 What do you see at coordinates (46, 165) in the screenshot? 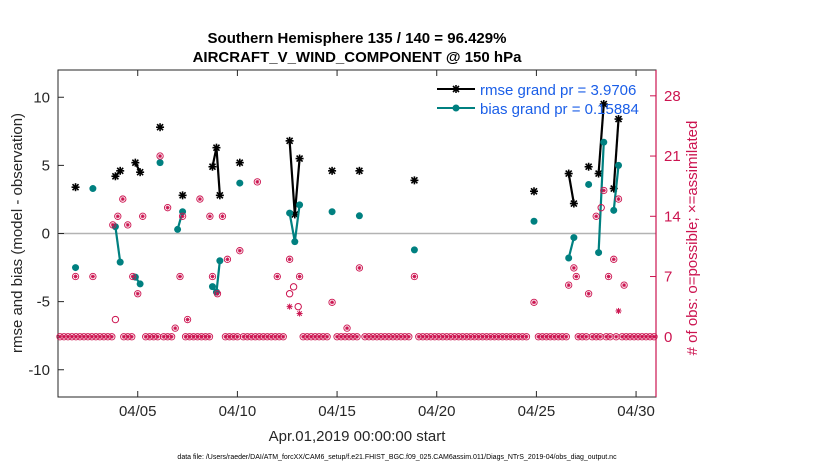
I see `y-tick-label: 5` at bounding box center [46, 165].